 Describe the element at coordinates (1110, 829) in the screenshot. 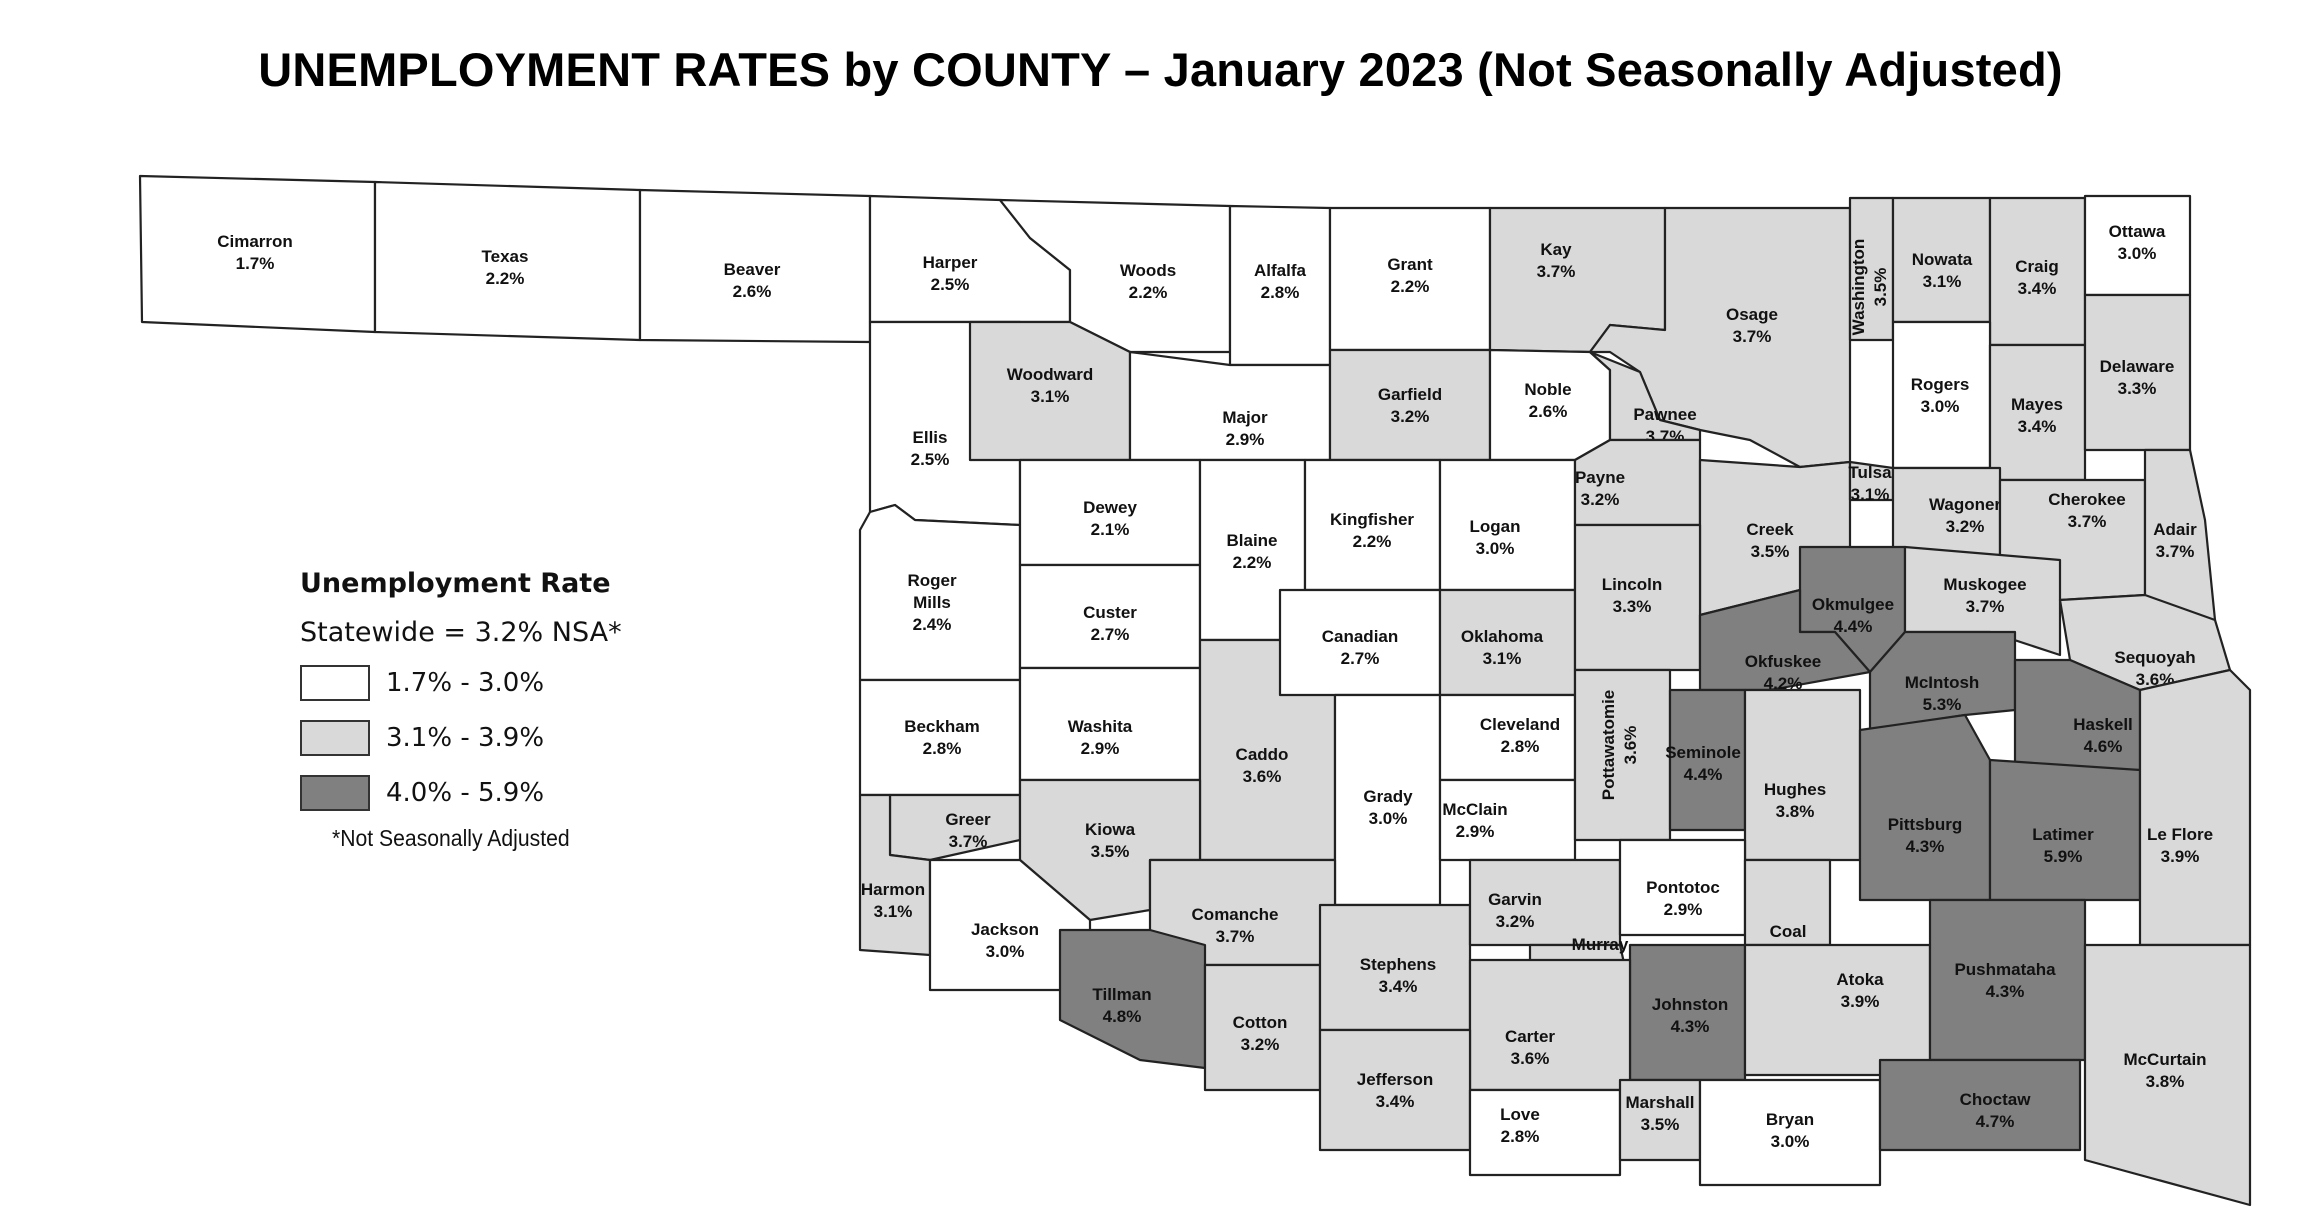

I see `county-name-kiowa: Kiowa` at that location.